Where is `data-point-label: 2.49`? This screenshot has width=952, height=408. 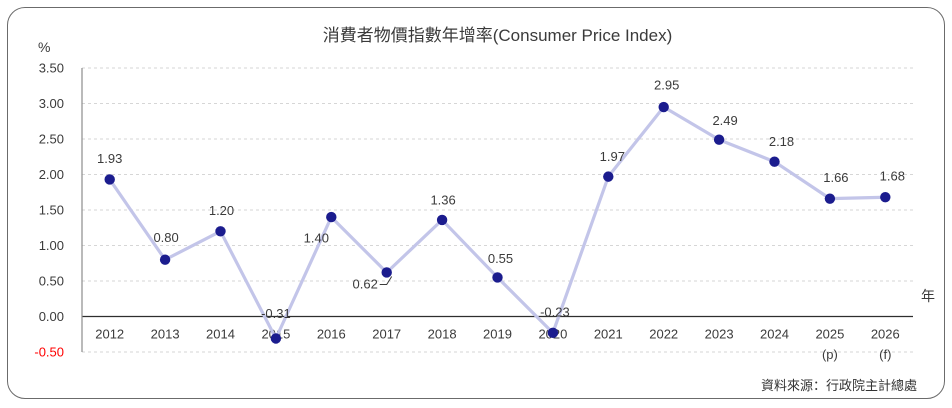
data-point-label: 2.49 is located at coordinates (724, 120).